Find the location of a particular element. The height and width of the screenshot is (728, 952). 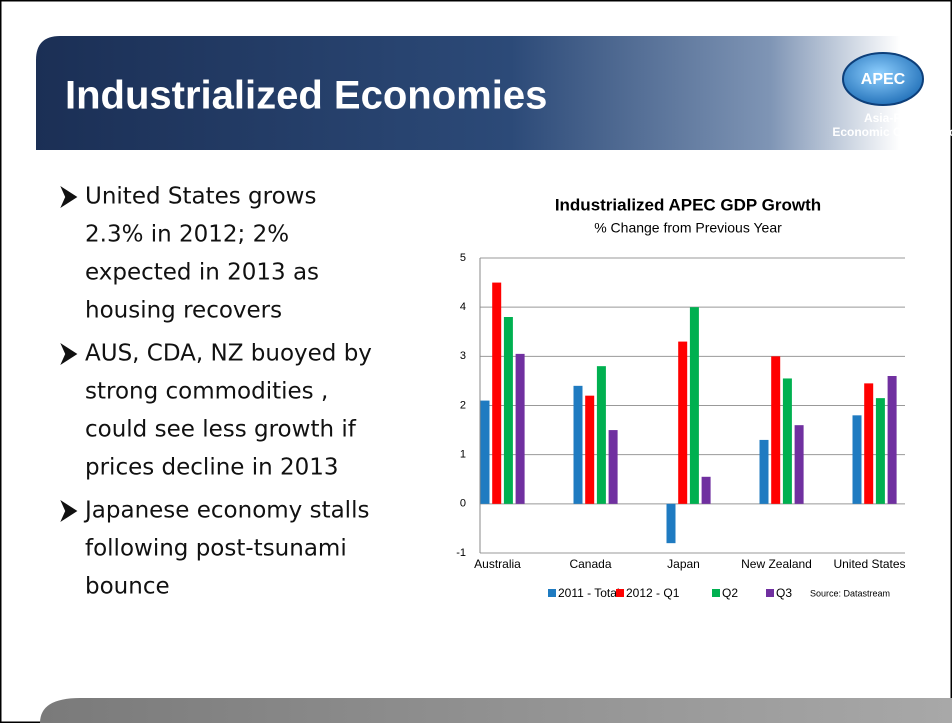

header-banner is located at coordinates (468, 93).